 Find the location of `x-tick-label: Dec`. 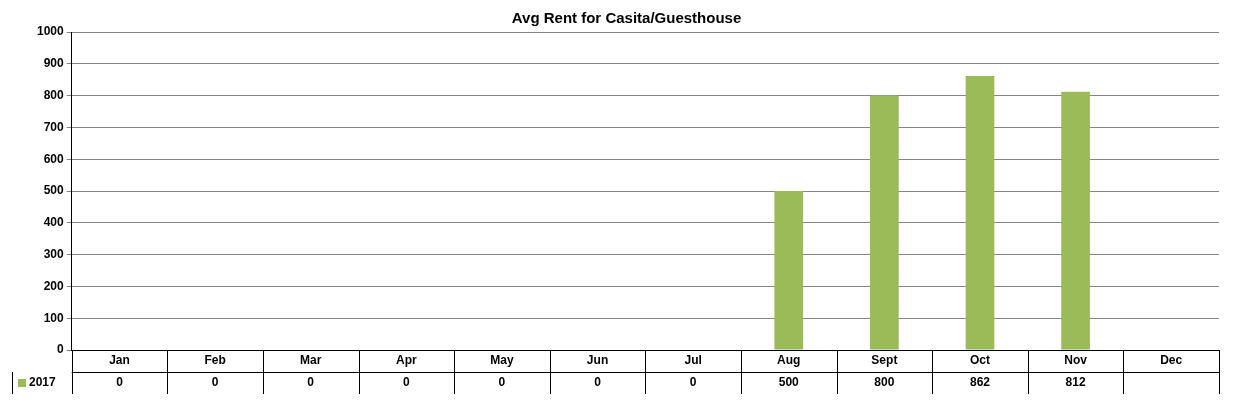

x-tick-label: Dec is located at coordinates (1171, 360).